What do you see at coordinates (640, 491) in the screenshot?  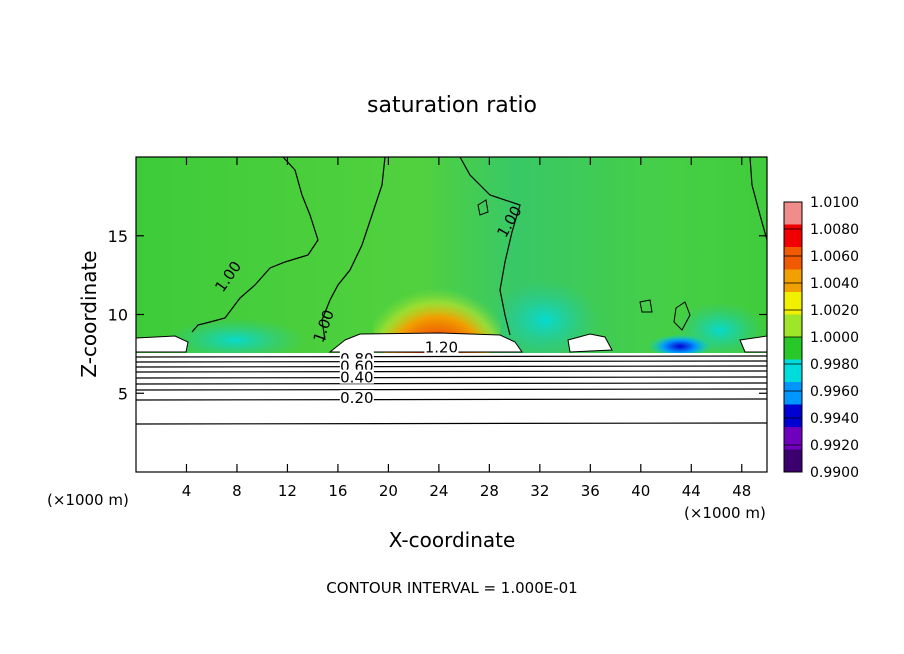 I see `x-tick-label: 40` at bounding box center [640, 491].